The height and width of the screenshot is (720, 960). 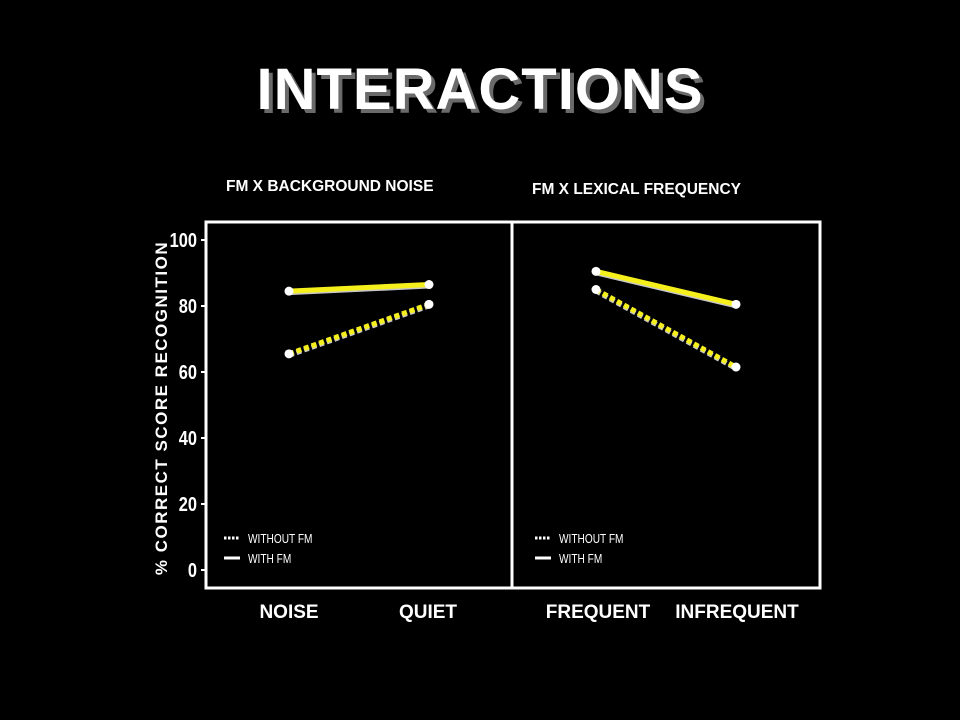 What do you see at coordinates (161, 408) in the screenshot?
I see `y-axis-title: % CORRECT SCORE RECOGNITION` at bounding box center [161, 408].